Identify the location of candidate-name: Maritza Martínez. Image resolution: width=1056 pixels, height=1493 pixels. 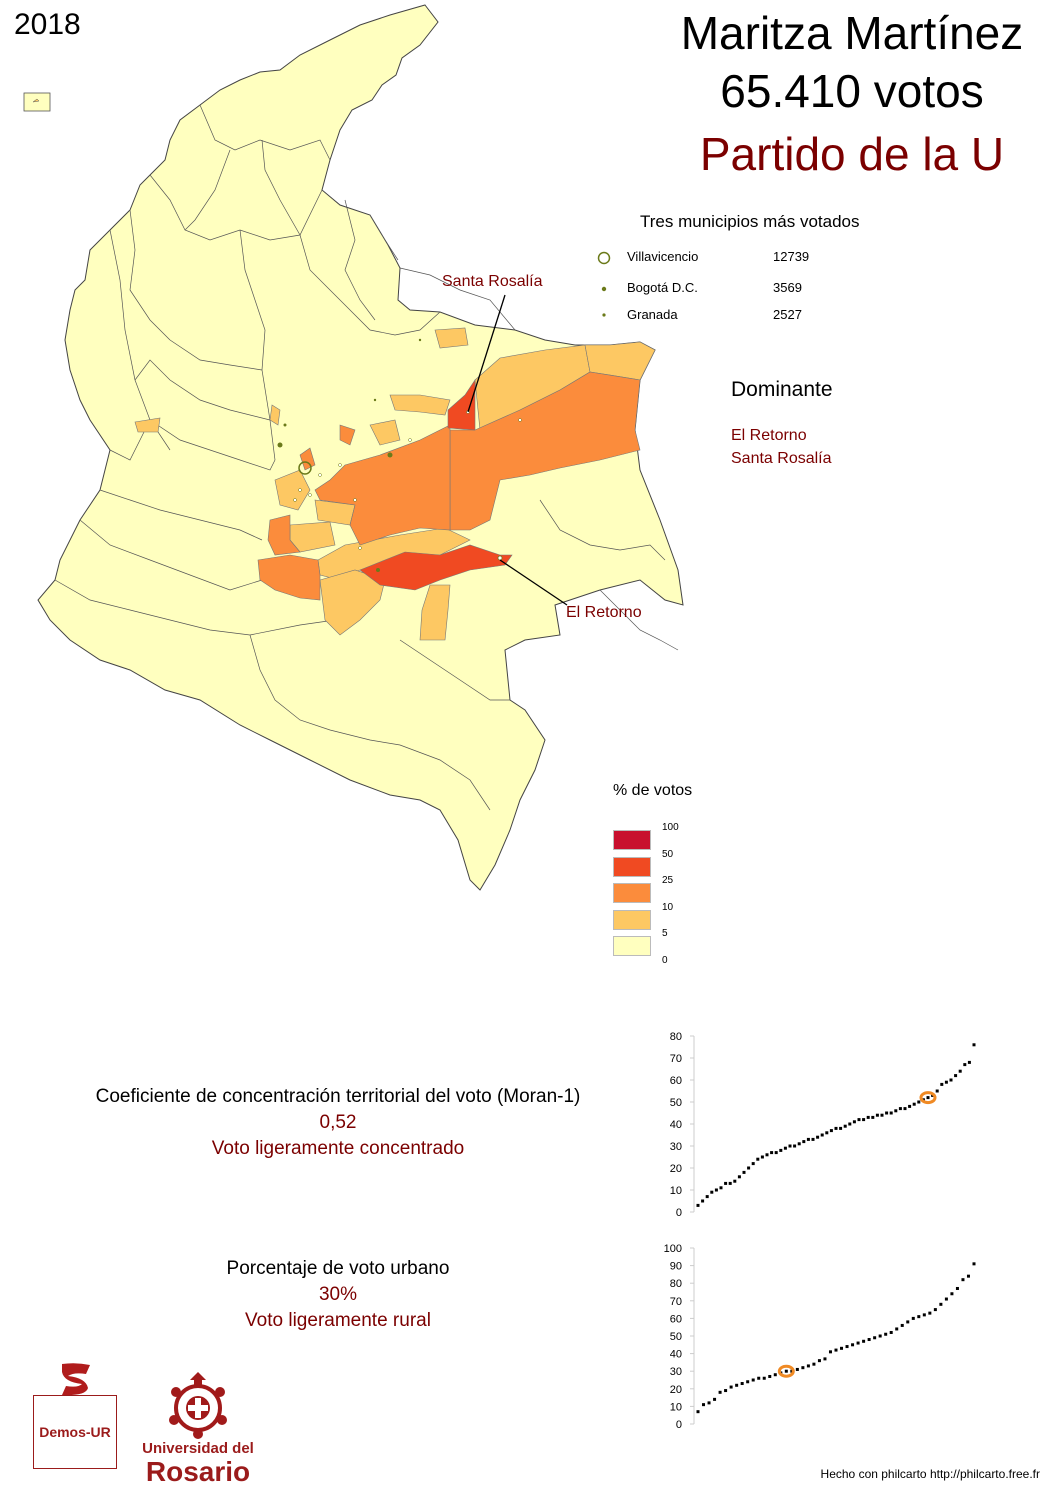
(852, 33).